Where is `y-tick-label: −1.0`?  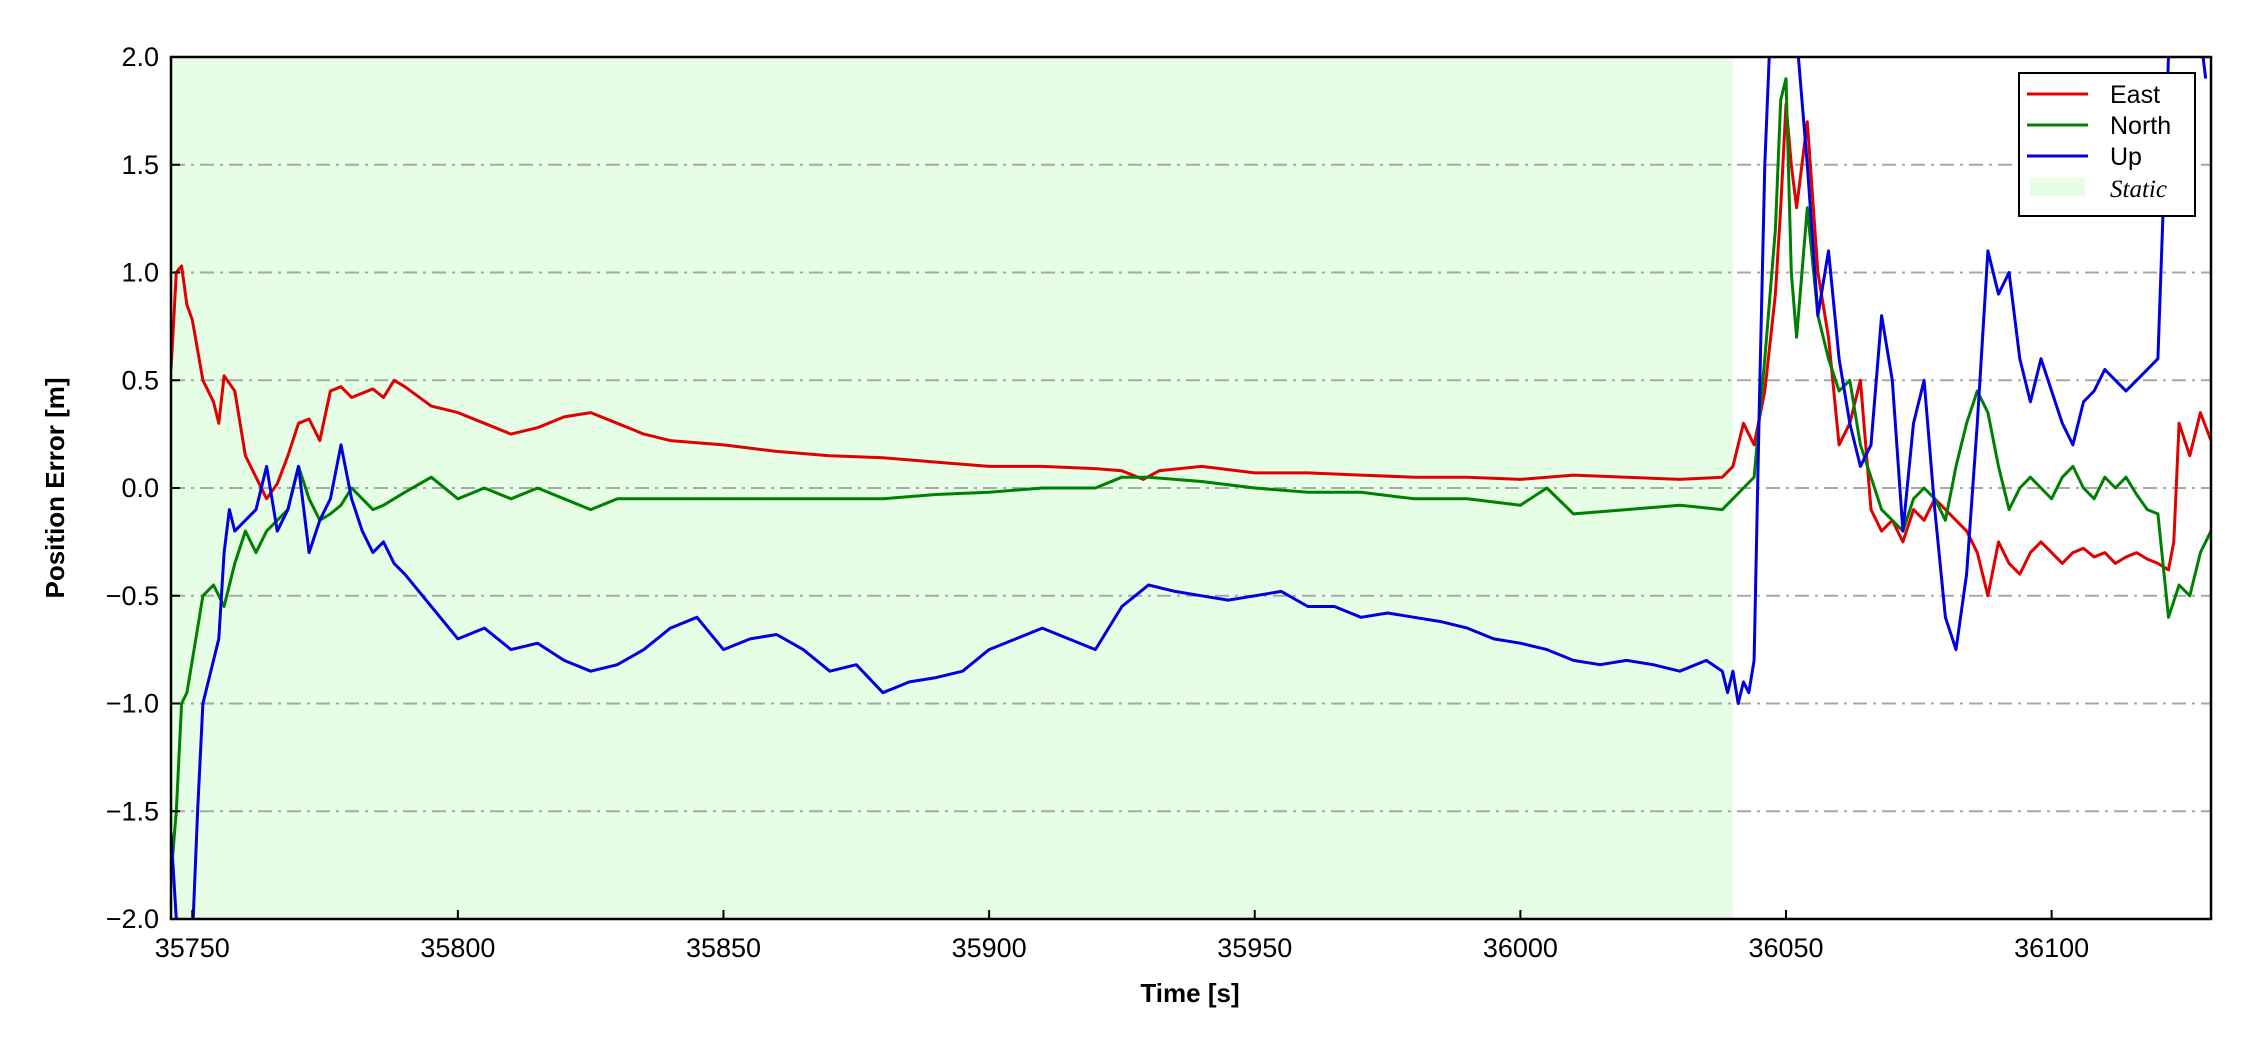
y-tick-label: −1.0 is located at coordinates (132, 704).